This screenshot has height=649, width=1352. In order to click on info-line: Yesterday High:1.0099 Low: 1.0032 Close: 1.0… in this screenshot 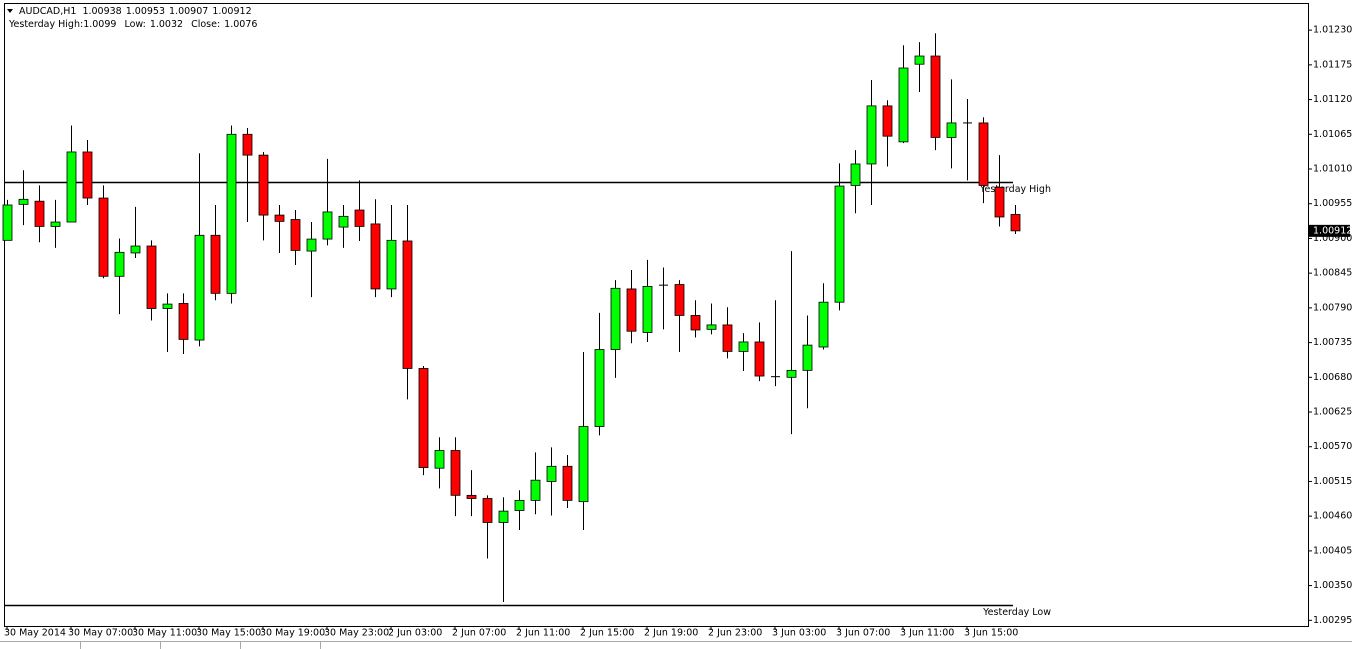, I will do `click(132, 24)`.